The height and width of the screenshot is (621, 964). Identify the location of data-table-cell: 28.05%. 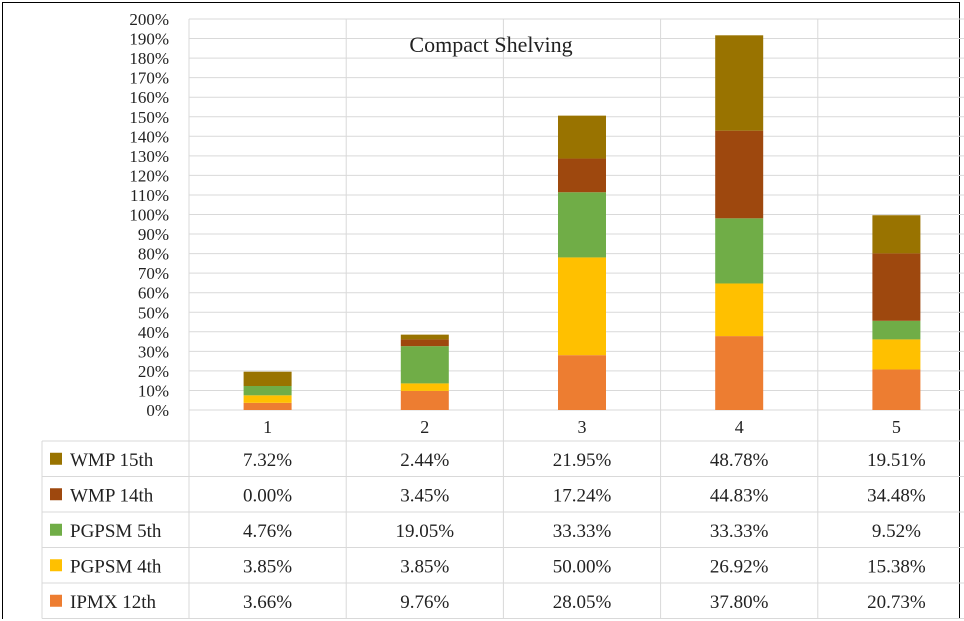
(582, 602).